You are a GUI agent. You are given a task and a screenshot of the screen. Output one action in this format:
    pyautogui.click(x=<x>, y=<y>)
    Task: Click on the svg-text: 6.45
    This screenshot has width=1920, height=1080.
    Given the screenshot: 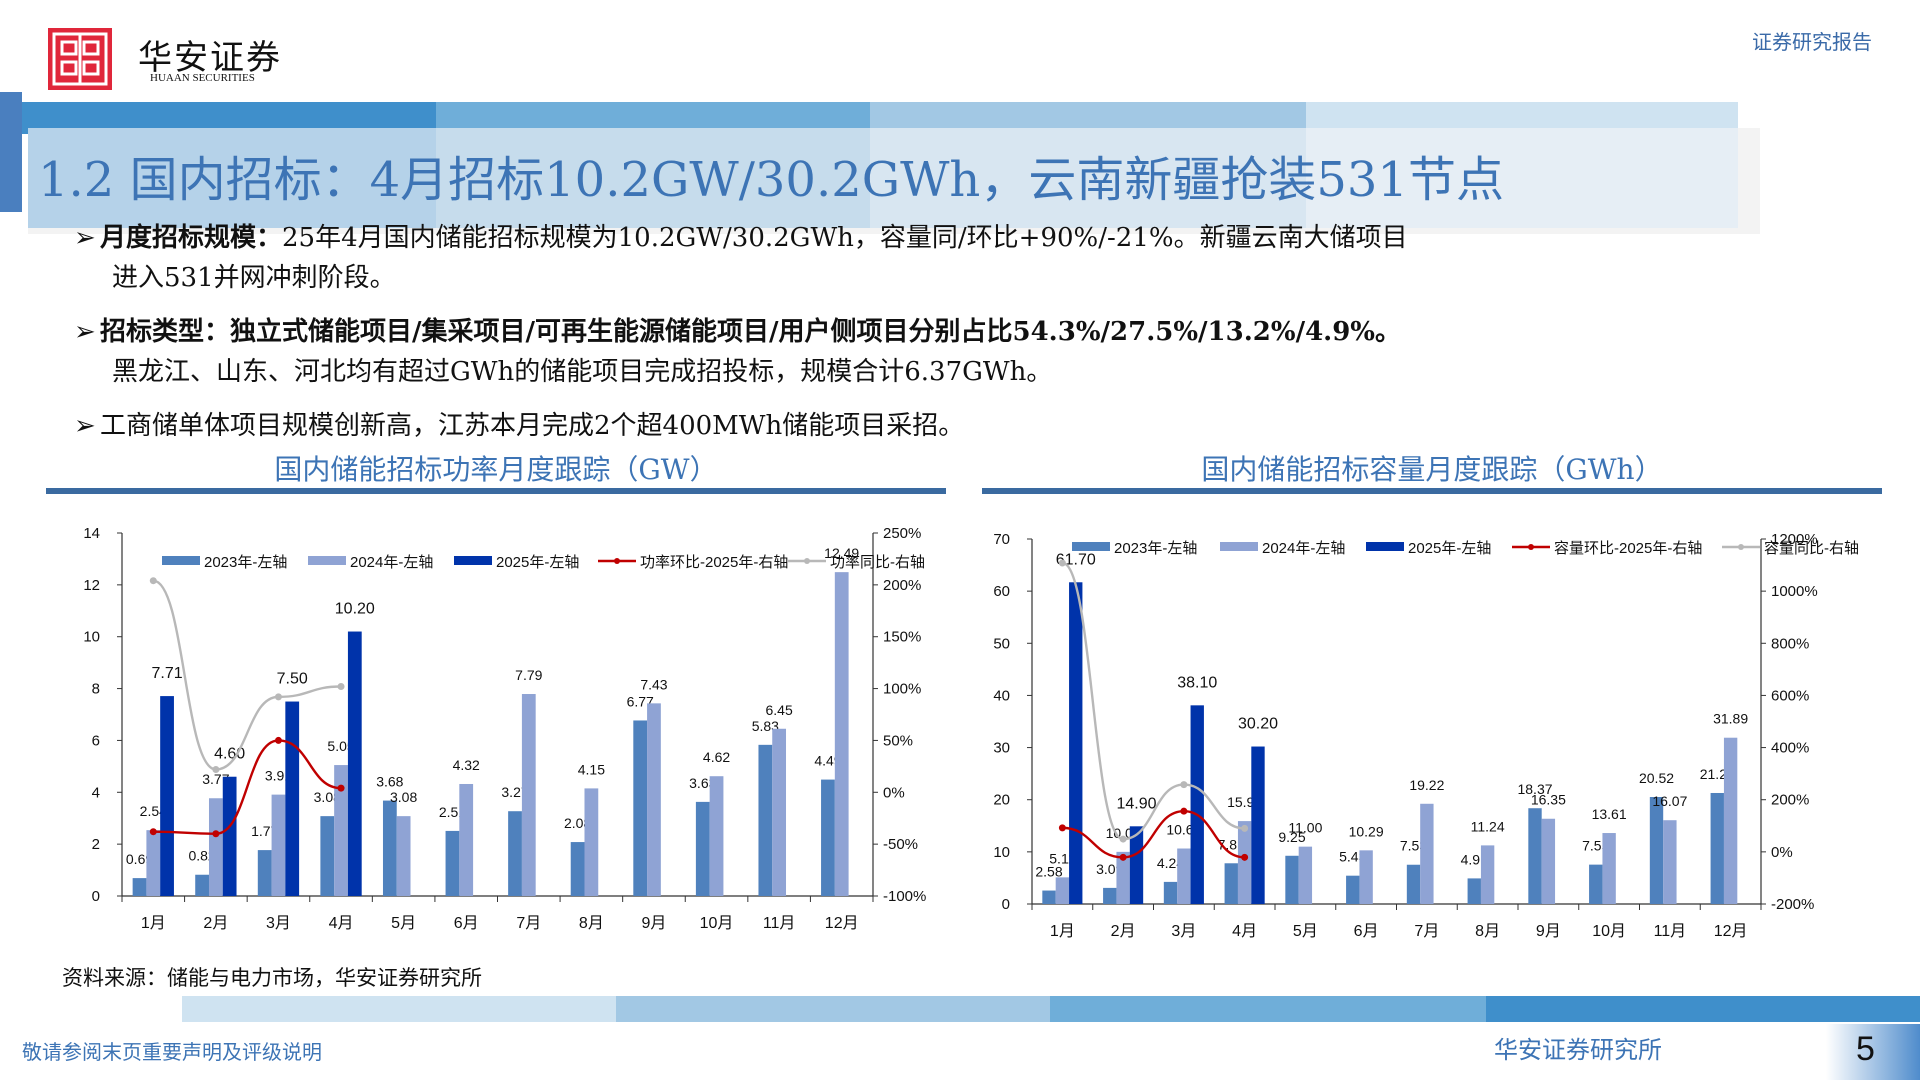 What is the action you would take?
    pyautogui.click(x=779, y=710)
    